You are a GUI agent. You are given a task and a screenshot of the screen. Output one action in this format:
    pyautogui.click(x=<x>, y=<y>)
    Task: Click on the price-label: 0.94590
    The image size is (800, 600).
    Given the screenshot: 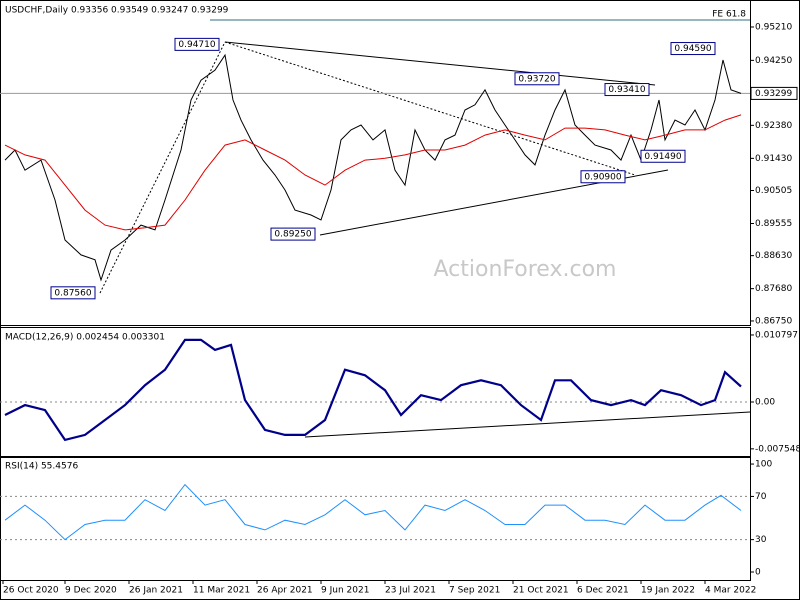 What is the action you would take?
    pyautogui.click(x=692, y=49)
    